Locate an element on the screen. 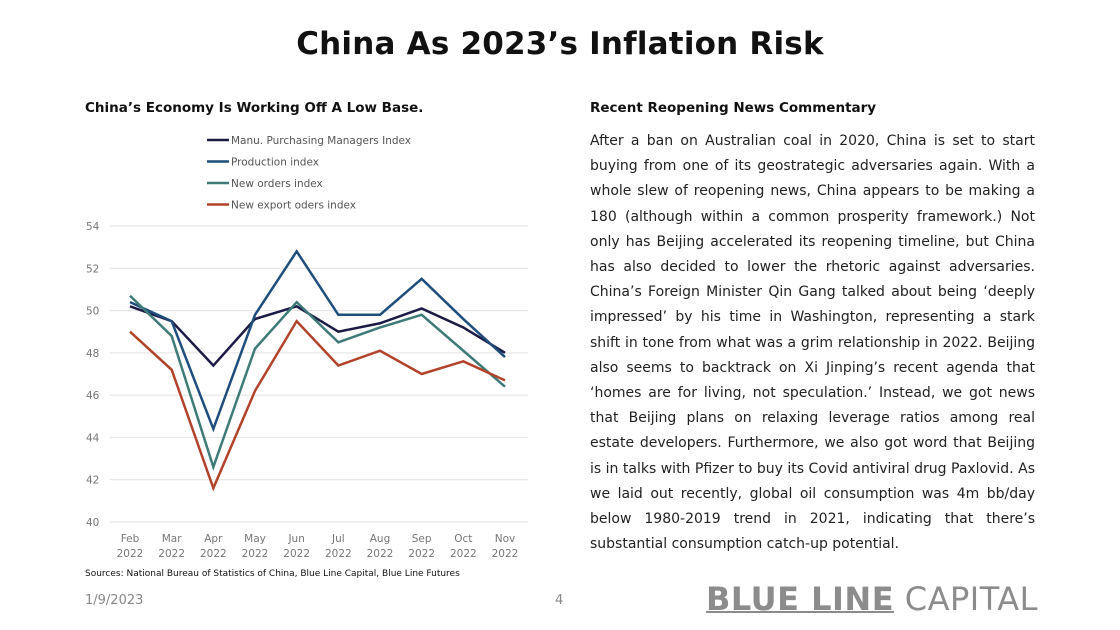  x-tick-label: Jul is located at coordinates (338, 539).